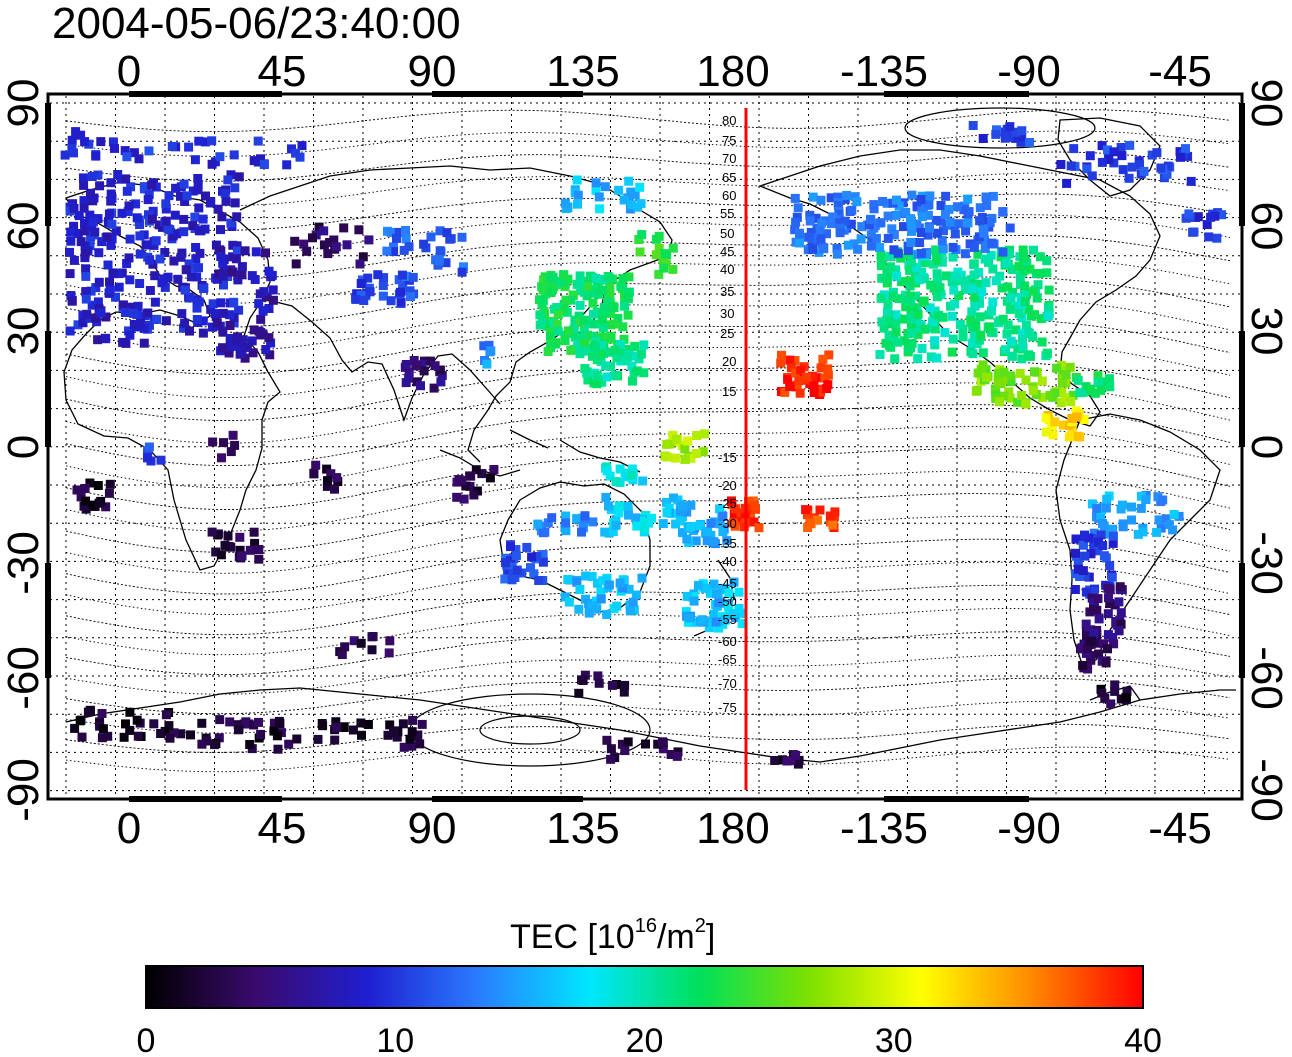 Image resolution: width=1292 pixels, height=1057 pixels. I want to click on colorbar-tick-label: 0, so click(146, 1039).